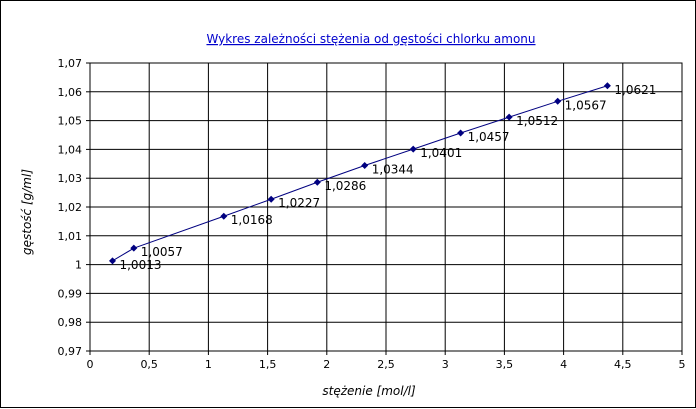 The image size is (696, 409). I want to click on y-tick-label: 1,02, so click(70, 207).